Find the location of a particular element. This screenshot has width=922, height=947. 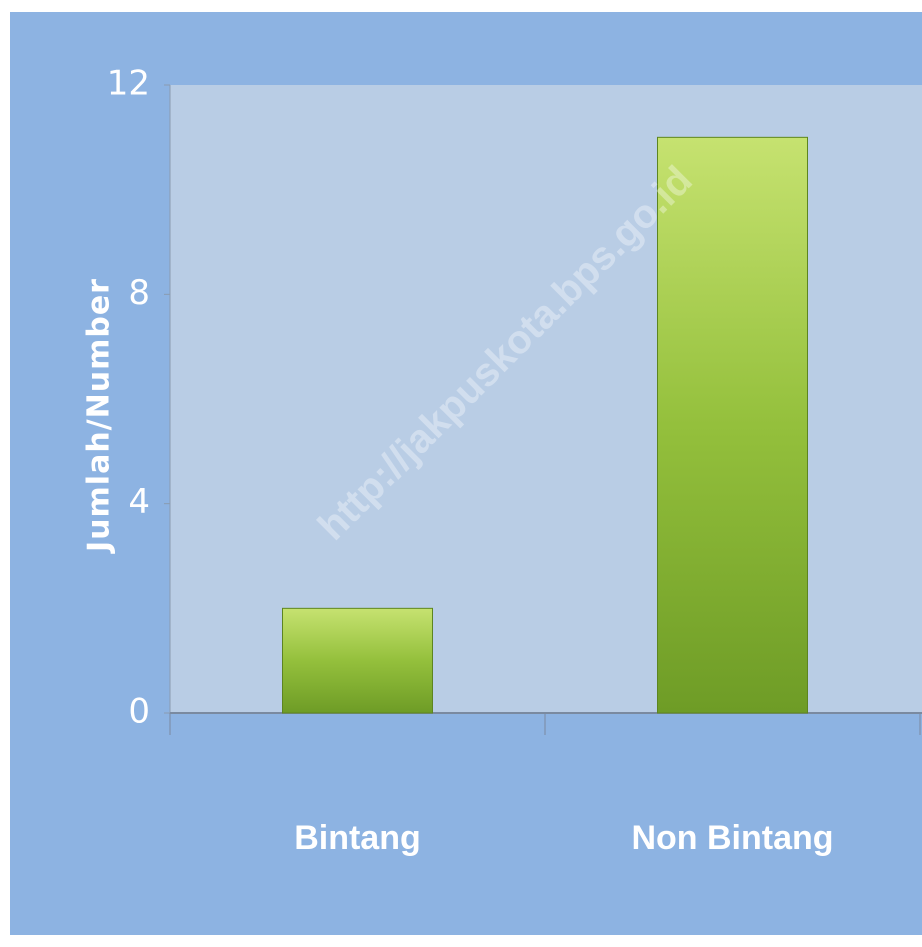

y-axis-label: Jumlah/Number is located at coordinates (99, 416).